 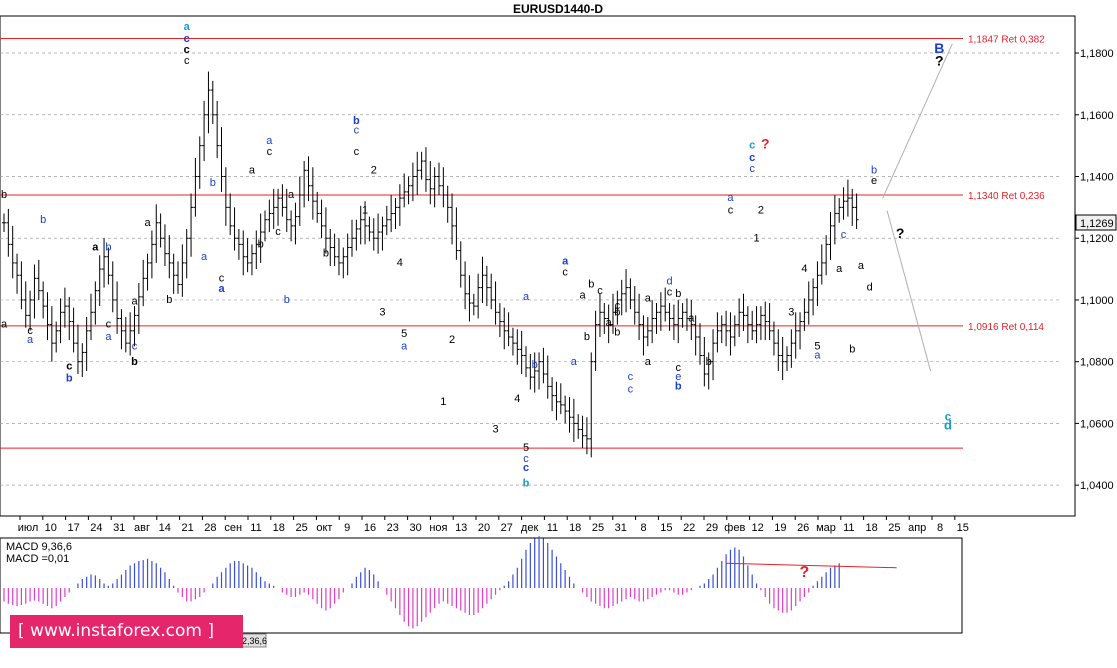 I want to click on time-tick-label: 19, so click(x=780, y=528).